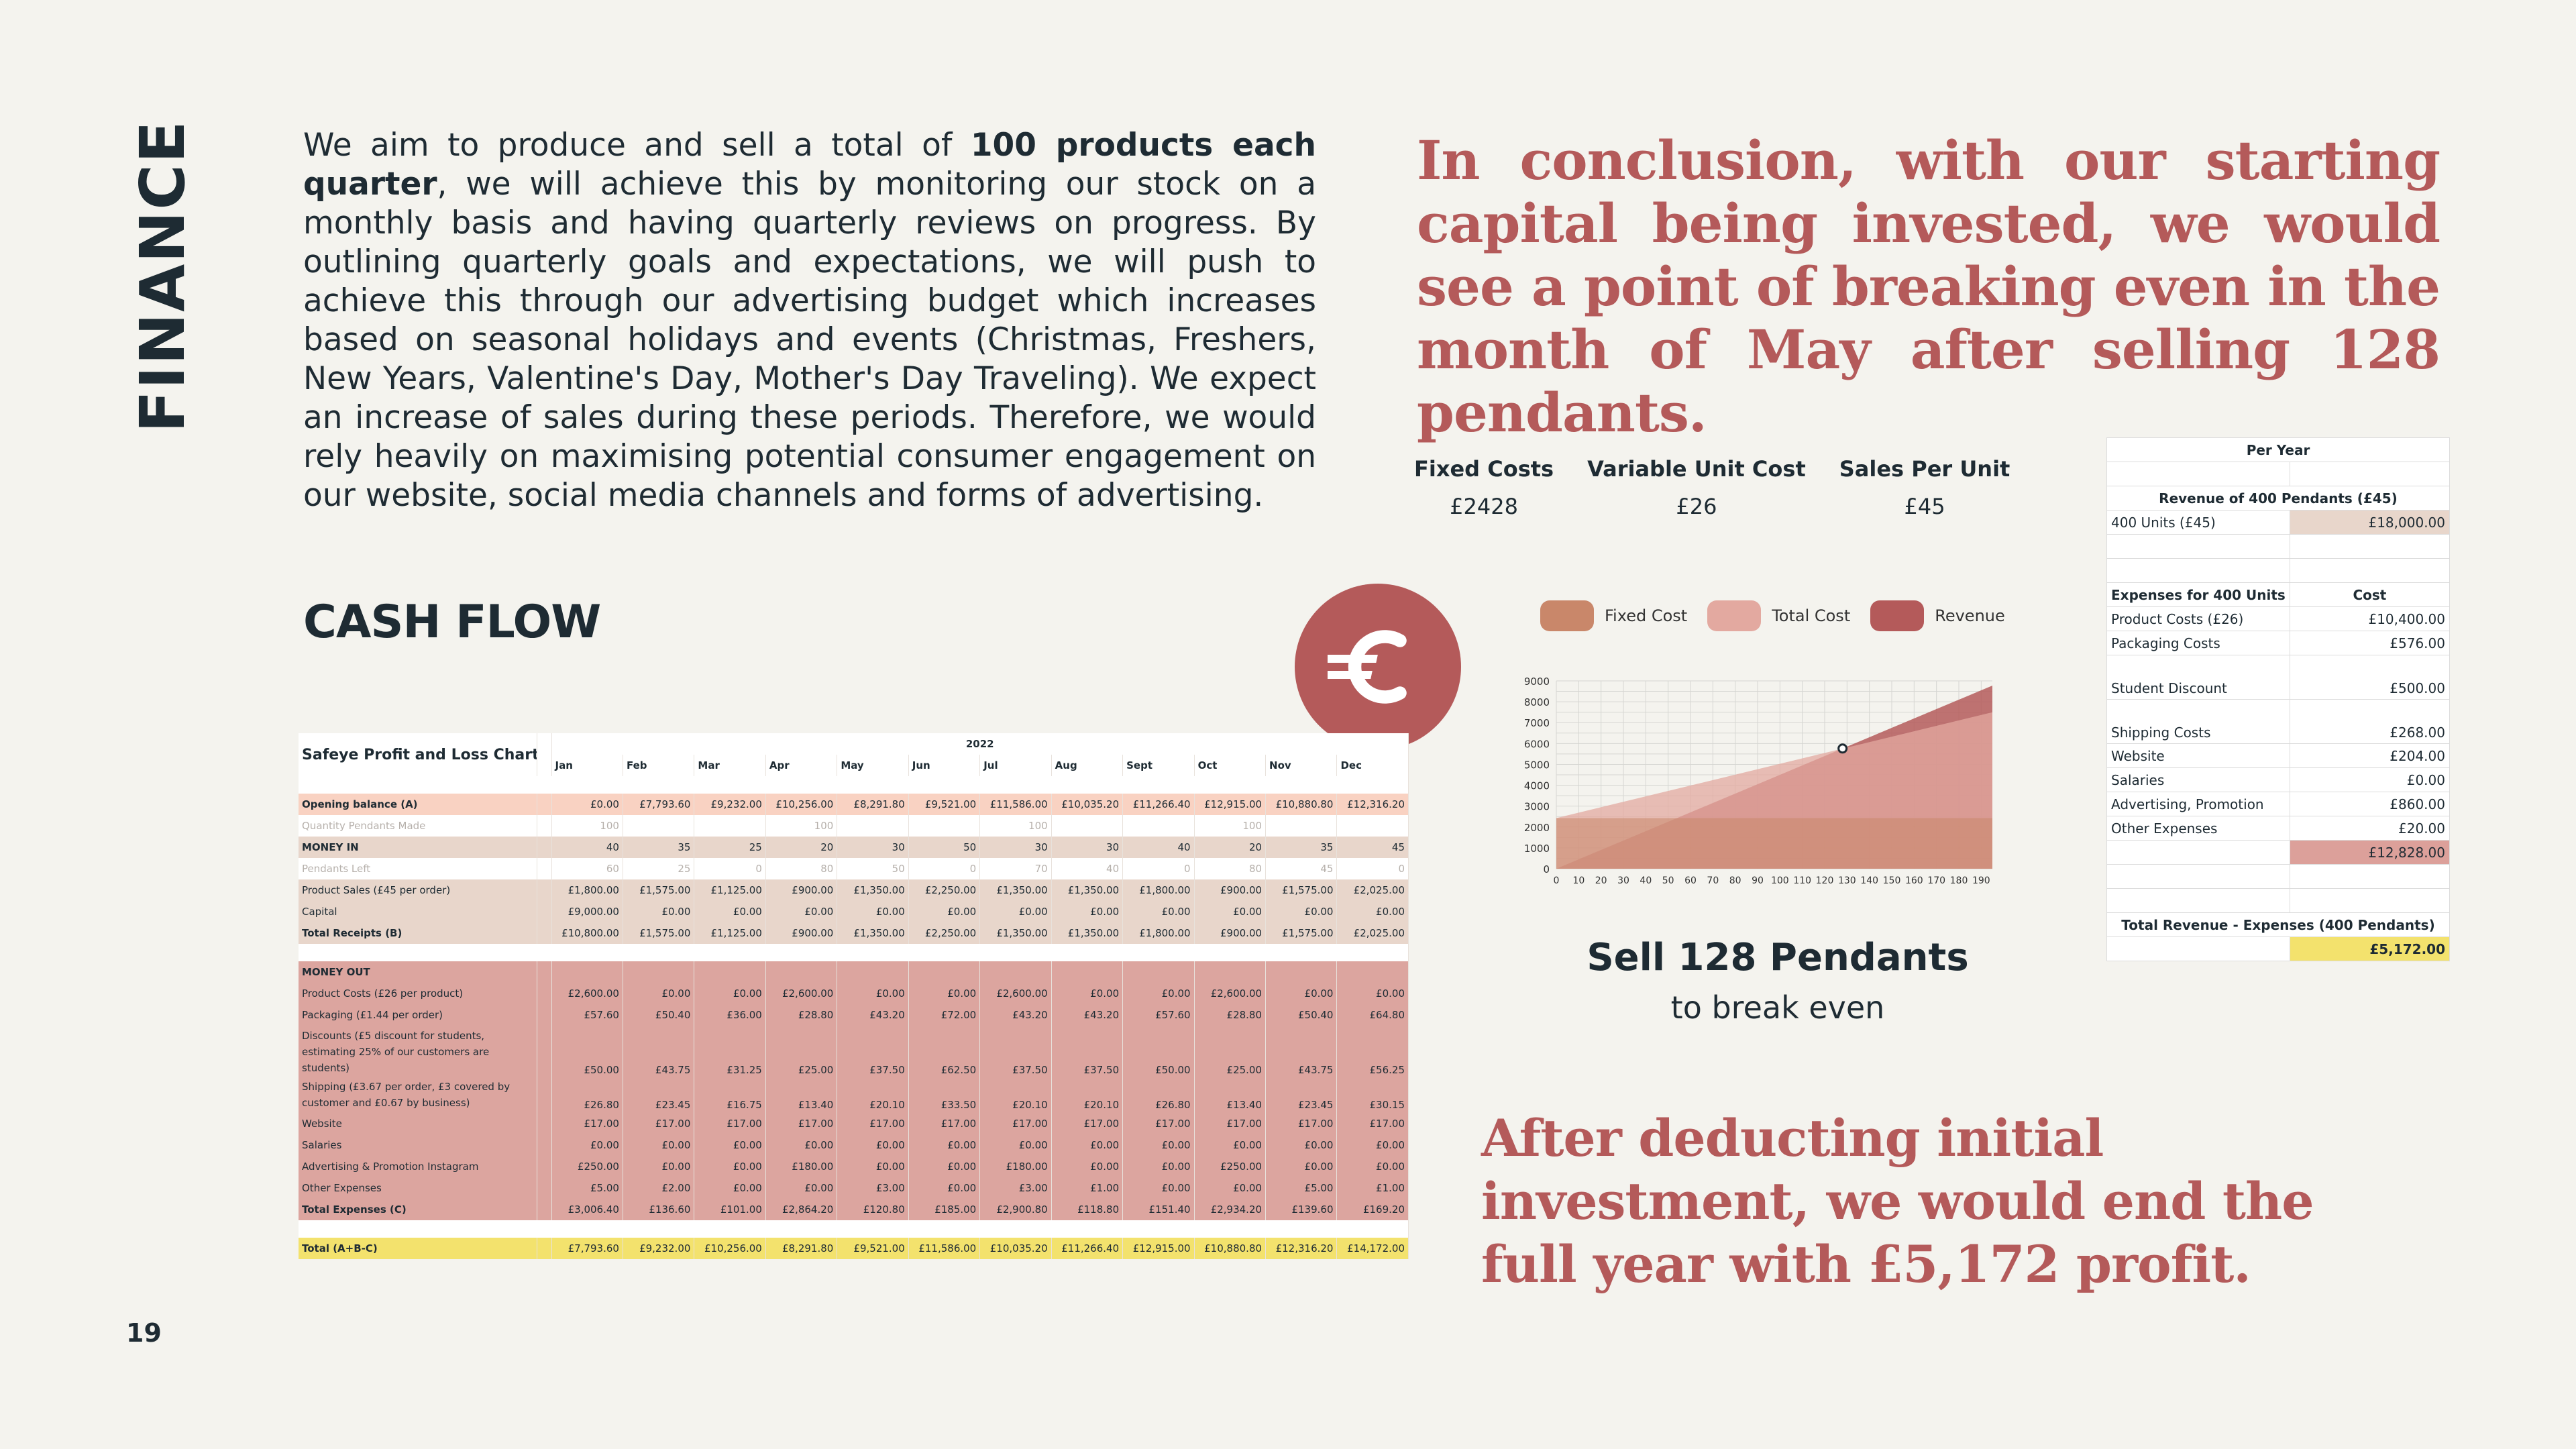 The height and width of the screenshot is (1449, 2576). What do you see at coordinates (452, 622) in the screenshot?
I see `cash-flow-title: CASH FLOW` at bounding box center [452, 622].